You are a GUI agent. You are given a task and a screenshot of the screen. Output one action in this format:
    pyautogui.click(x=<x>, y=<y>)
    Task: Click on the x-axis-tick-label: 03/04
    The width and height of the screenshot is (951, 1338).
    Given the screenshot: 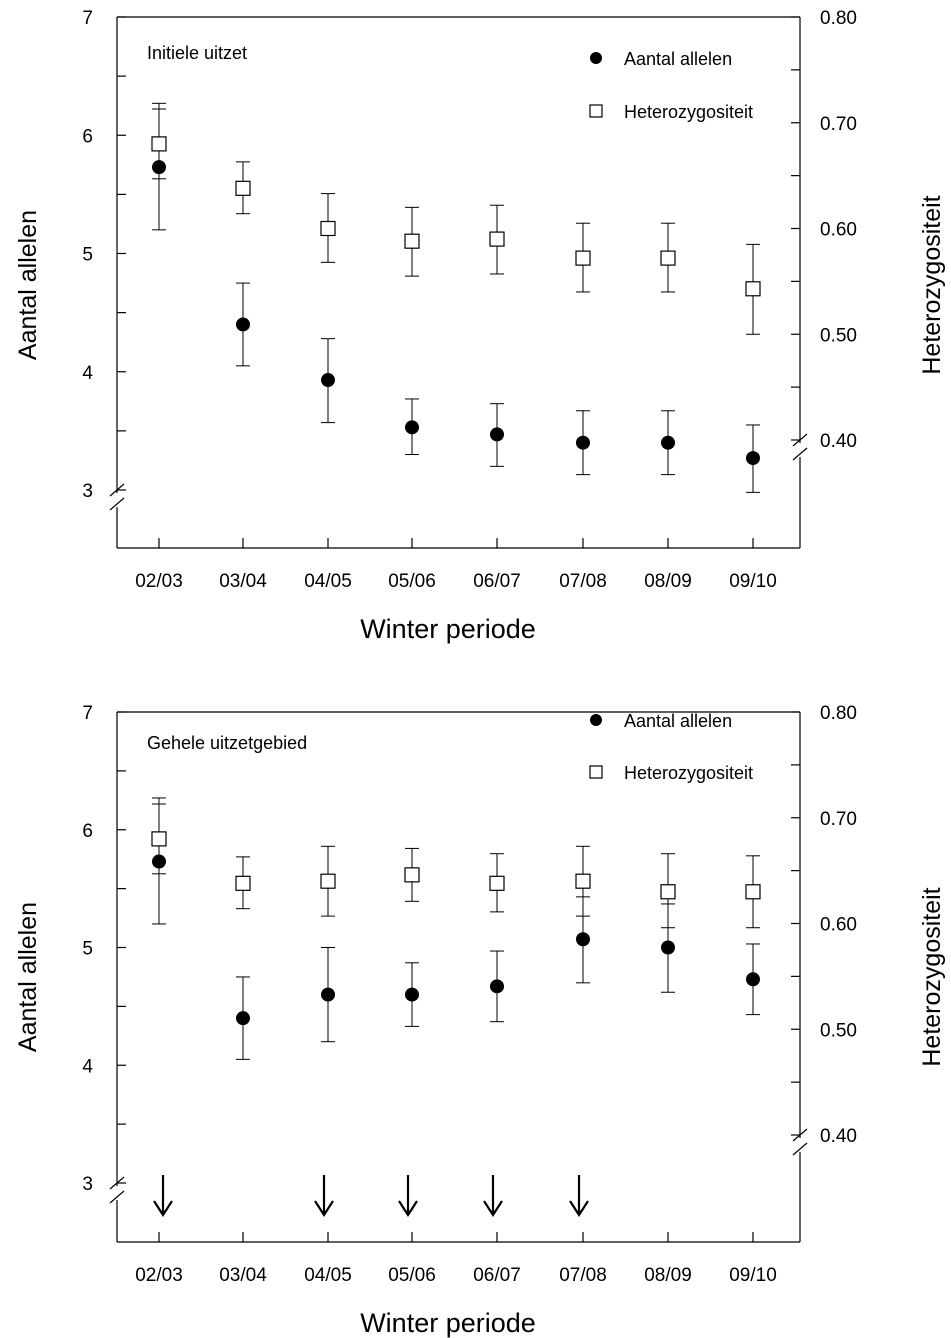 What is the action you would take?
    pyautogui.click(x=243, y=581)
    